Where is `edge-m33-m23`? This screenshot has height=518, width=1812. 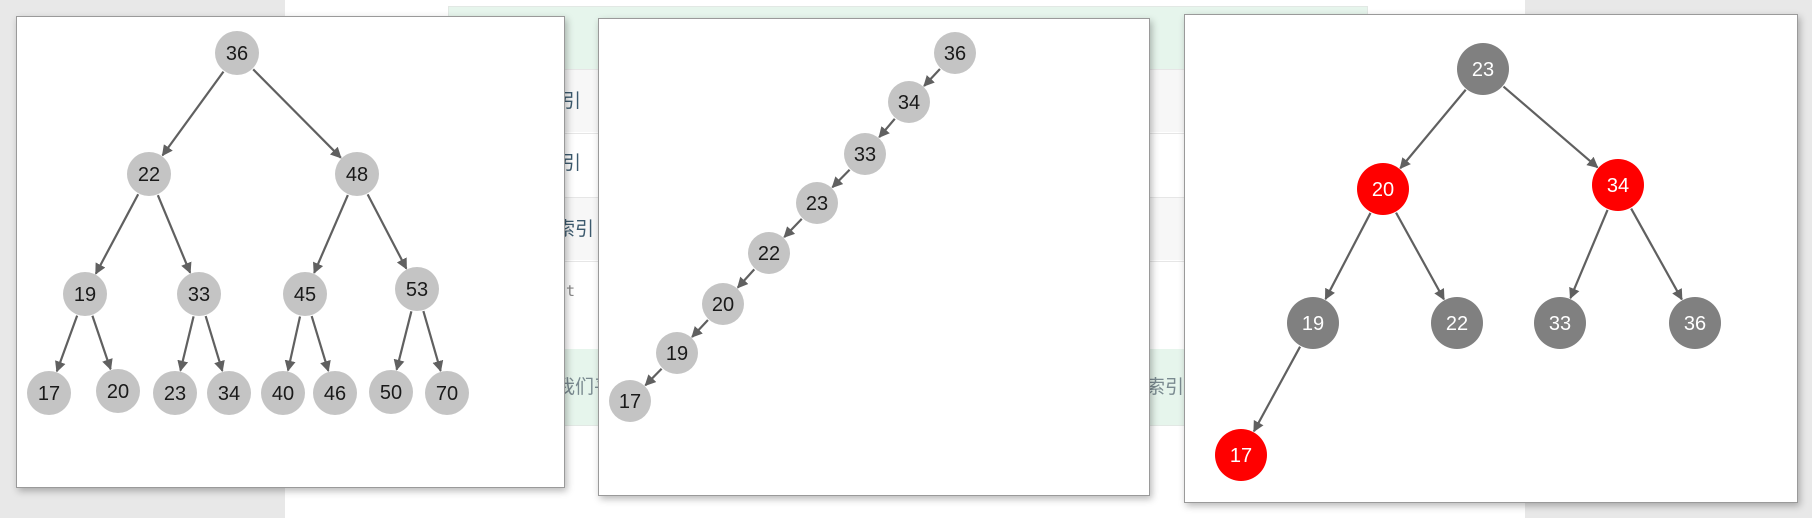
edge-m33-m23 is located at coordinates (841, 178).